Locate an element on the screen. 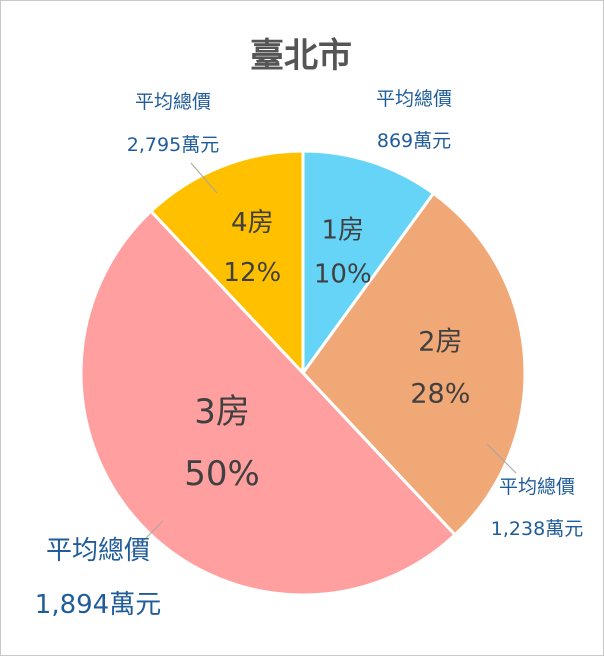  slice-percent-label: 12% is located at coordinates (252, 273).